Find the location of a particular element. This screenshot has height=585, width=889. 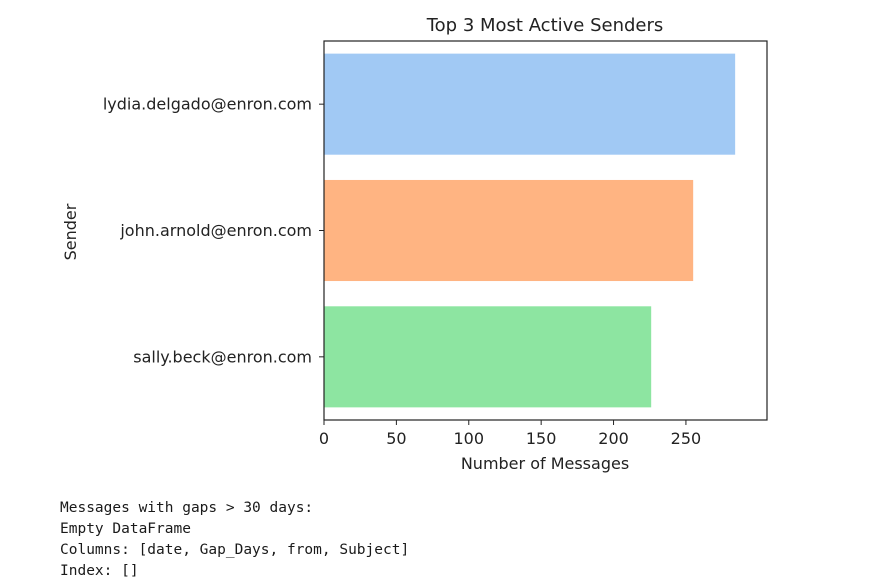

x-tick-label: 100 is located at coordinates (468, 438).